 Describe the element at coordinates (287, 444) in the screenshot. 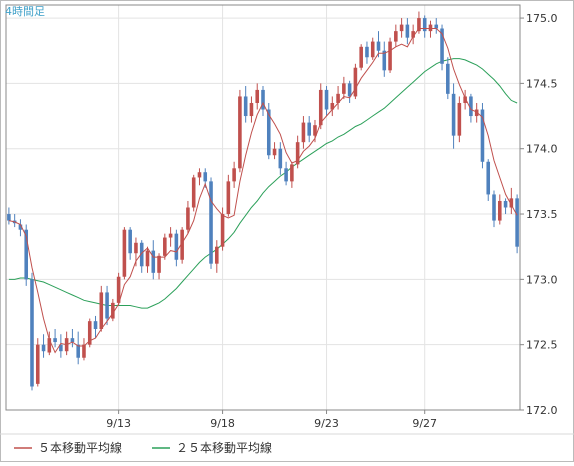

I see `legend: ５本移動平均線 ２５本移動平均線` at that location.